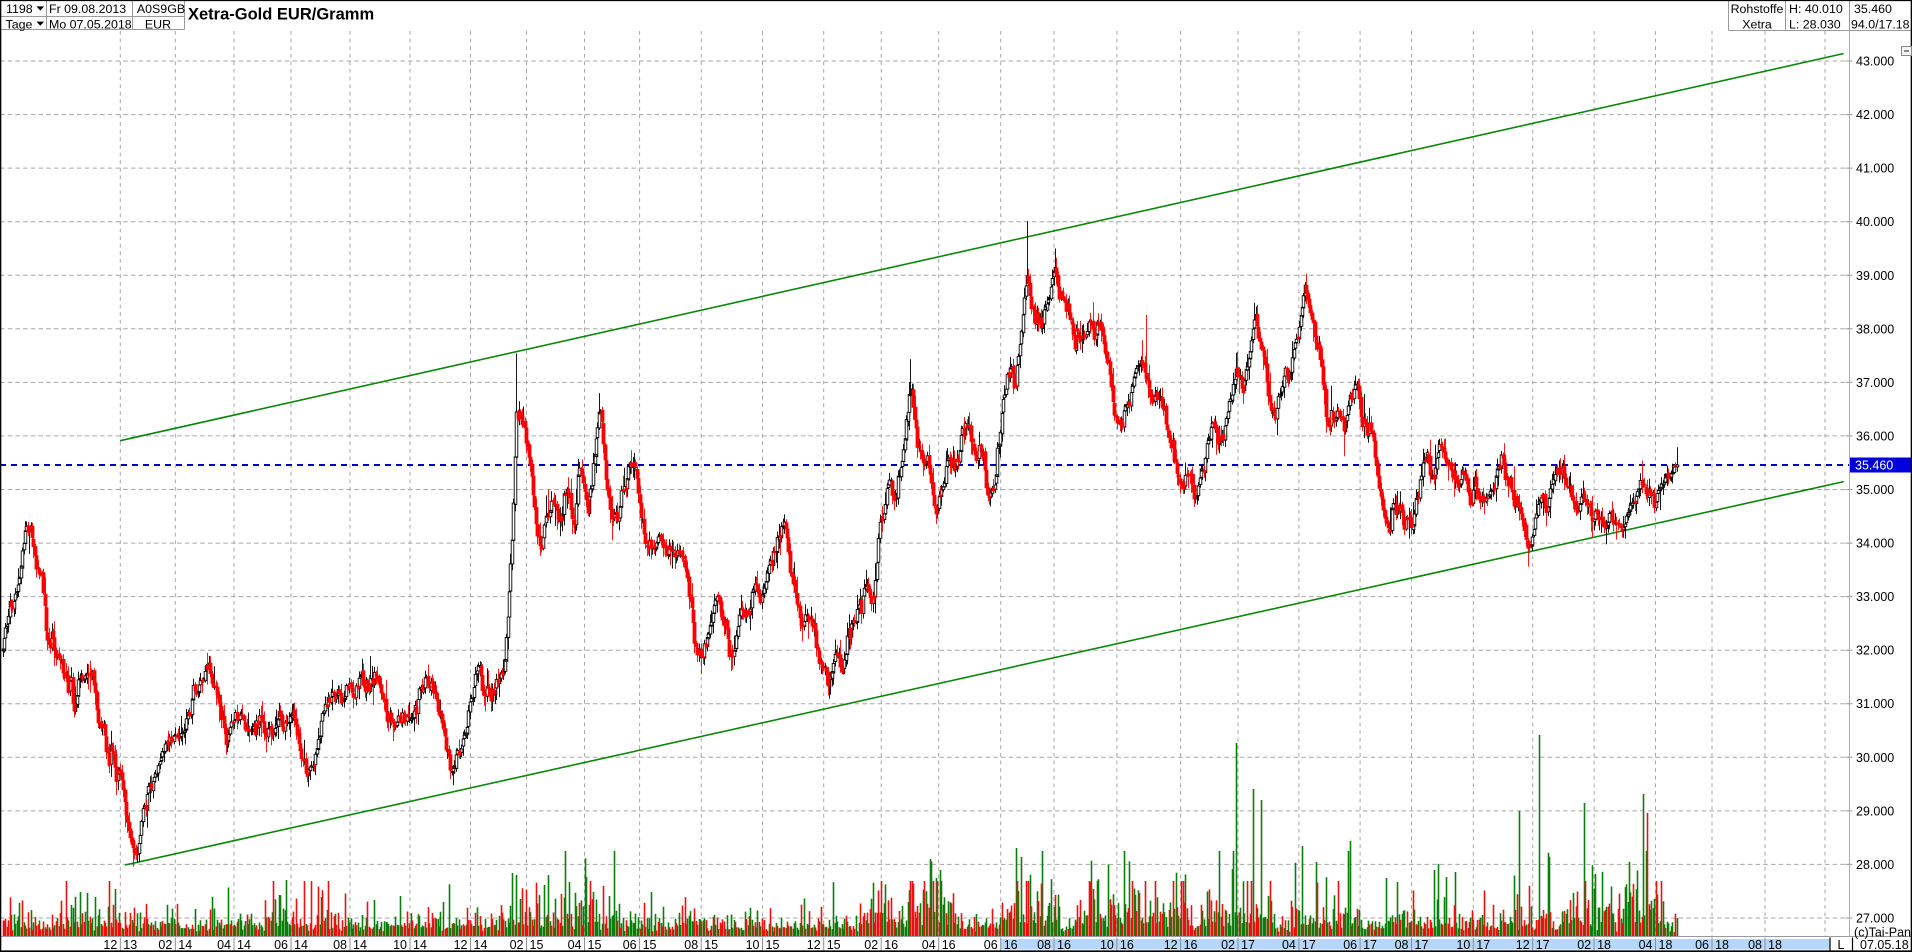 This screenshot has height=952, width=1912. I want to click on svg-text: 38.000, so click(1875, 329).